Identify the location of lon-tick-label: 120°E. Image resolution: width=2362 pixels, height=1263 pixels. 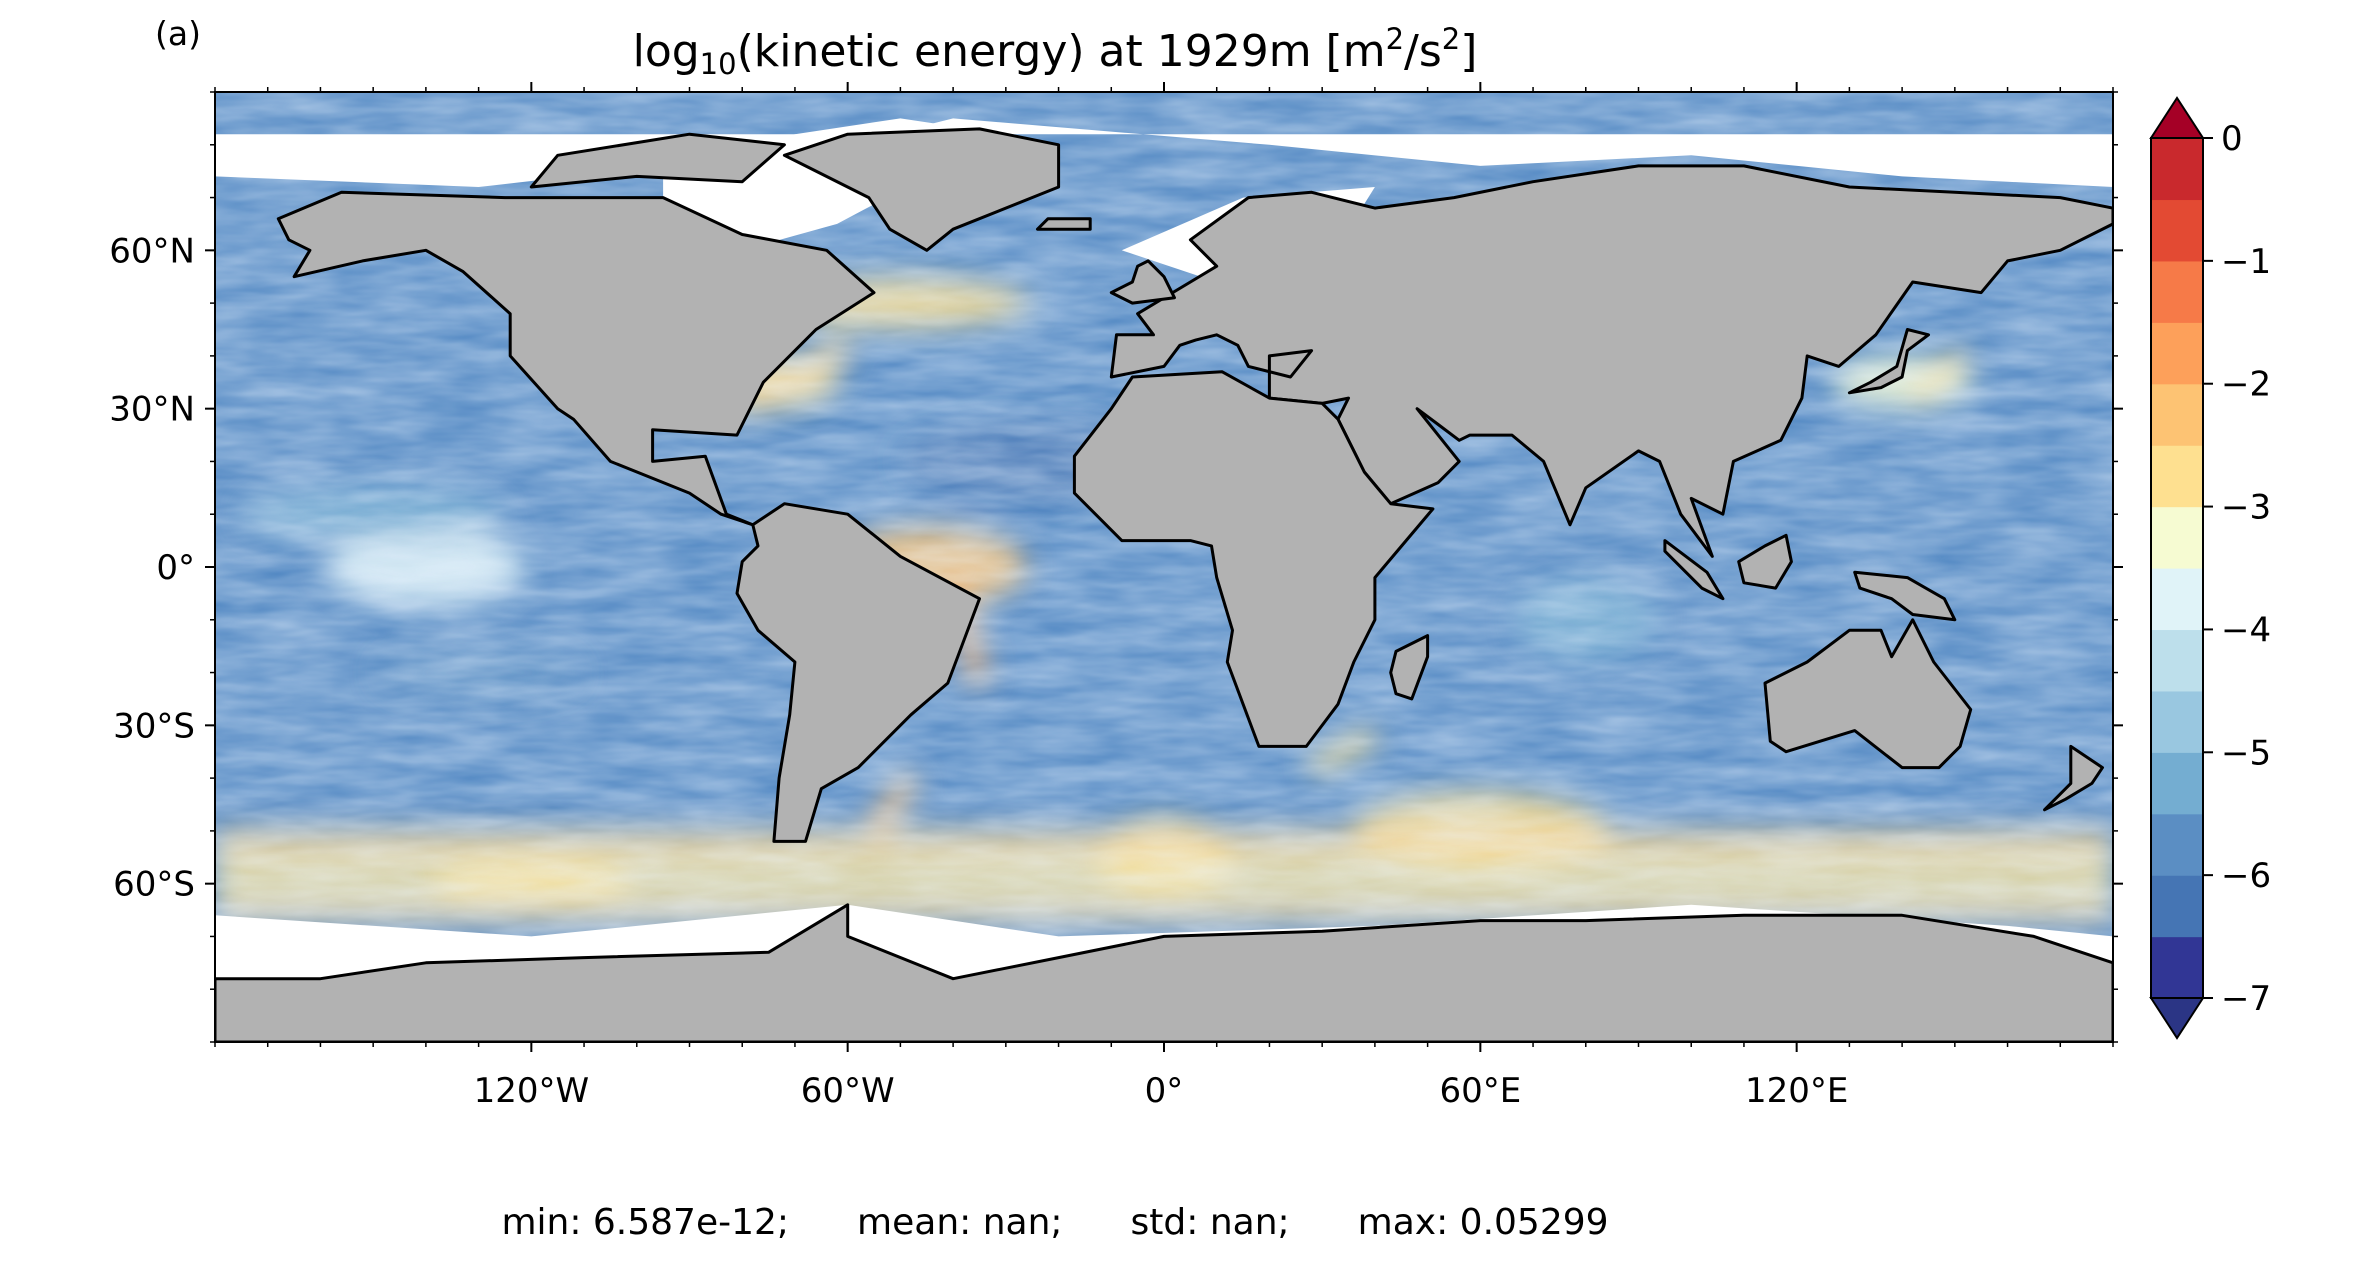
(1796, 1091).